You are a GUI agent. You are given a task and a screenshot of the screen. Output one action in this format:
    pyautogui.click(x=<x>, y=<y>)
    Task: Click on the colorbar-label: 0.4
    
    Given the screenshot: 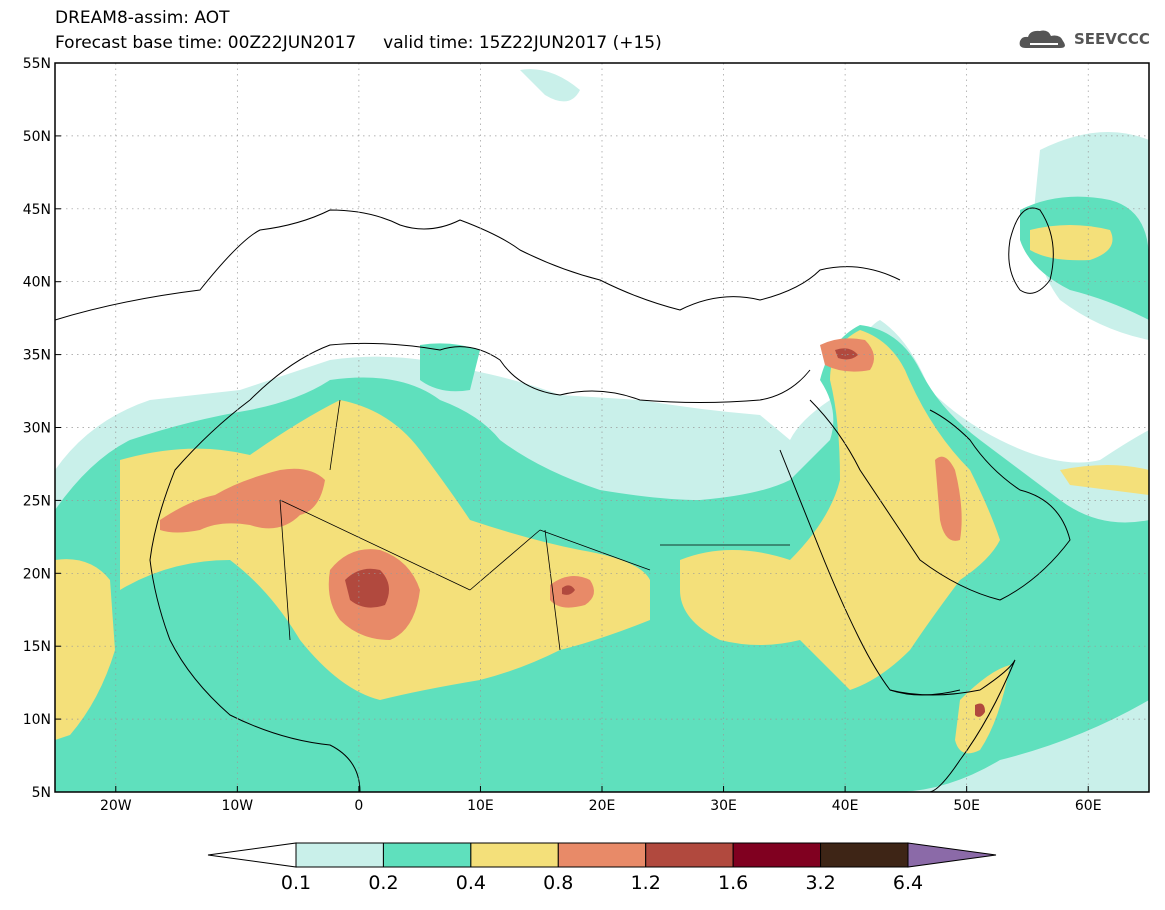 What is the action you would take?
    pyautogui.click(x=471, y=883)
    